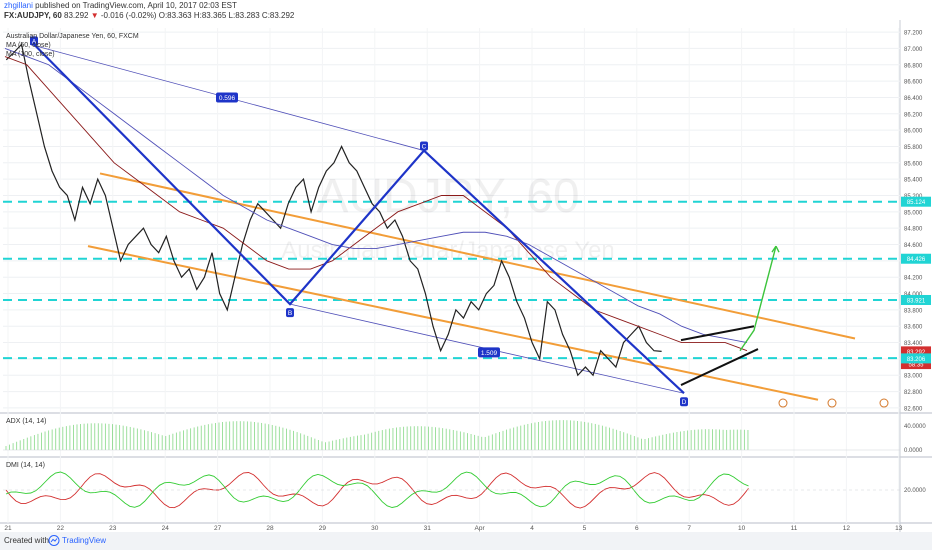  I want to click on dmi-legend: DMI (14, 14), so click(25, 465).